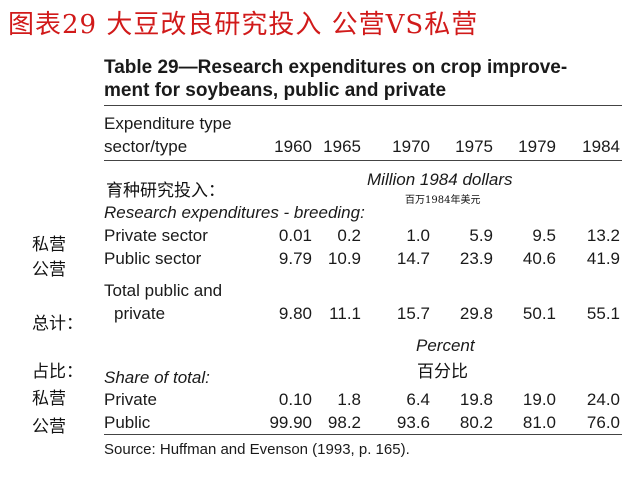  What do you see at coordinates (293, 146) in the screenshot?
I see `year-header: 1960` at bounding box center [293, 146].